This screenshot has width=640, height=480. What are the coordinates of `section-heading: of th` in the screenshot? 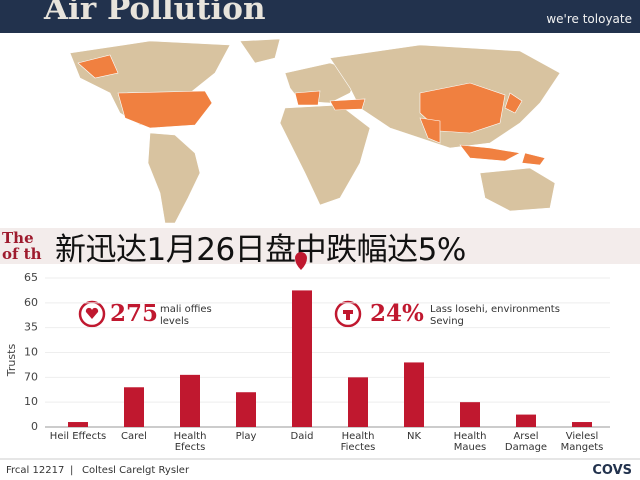 It's located at (22, 254).